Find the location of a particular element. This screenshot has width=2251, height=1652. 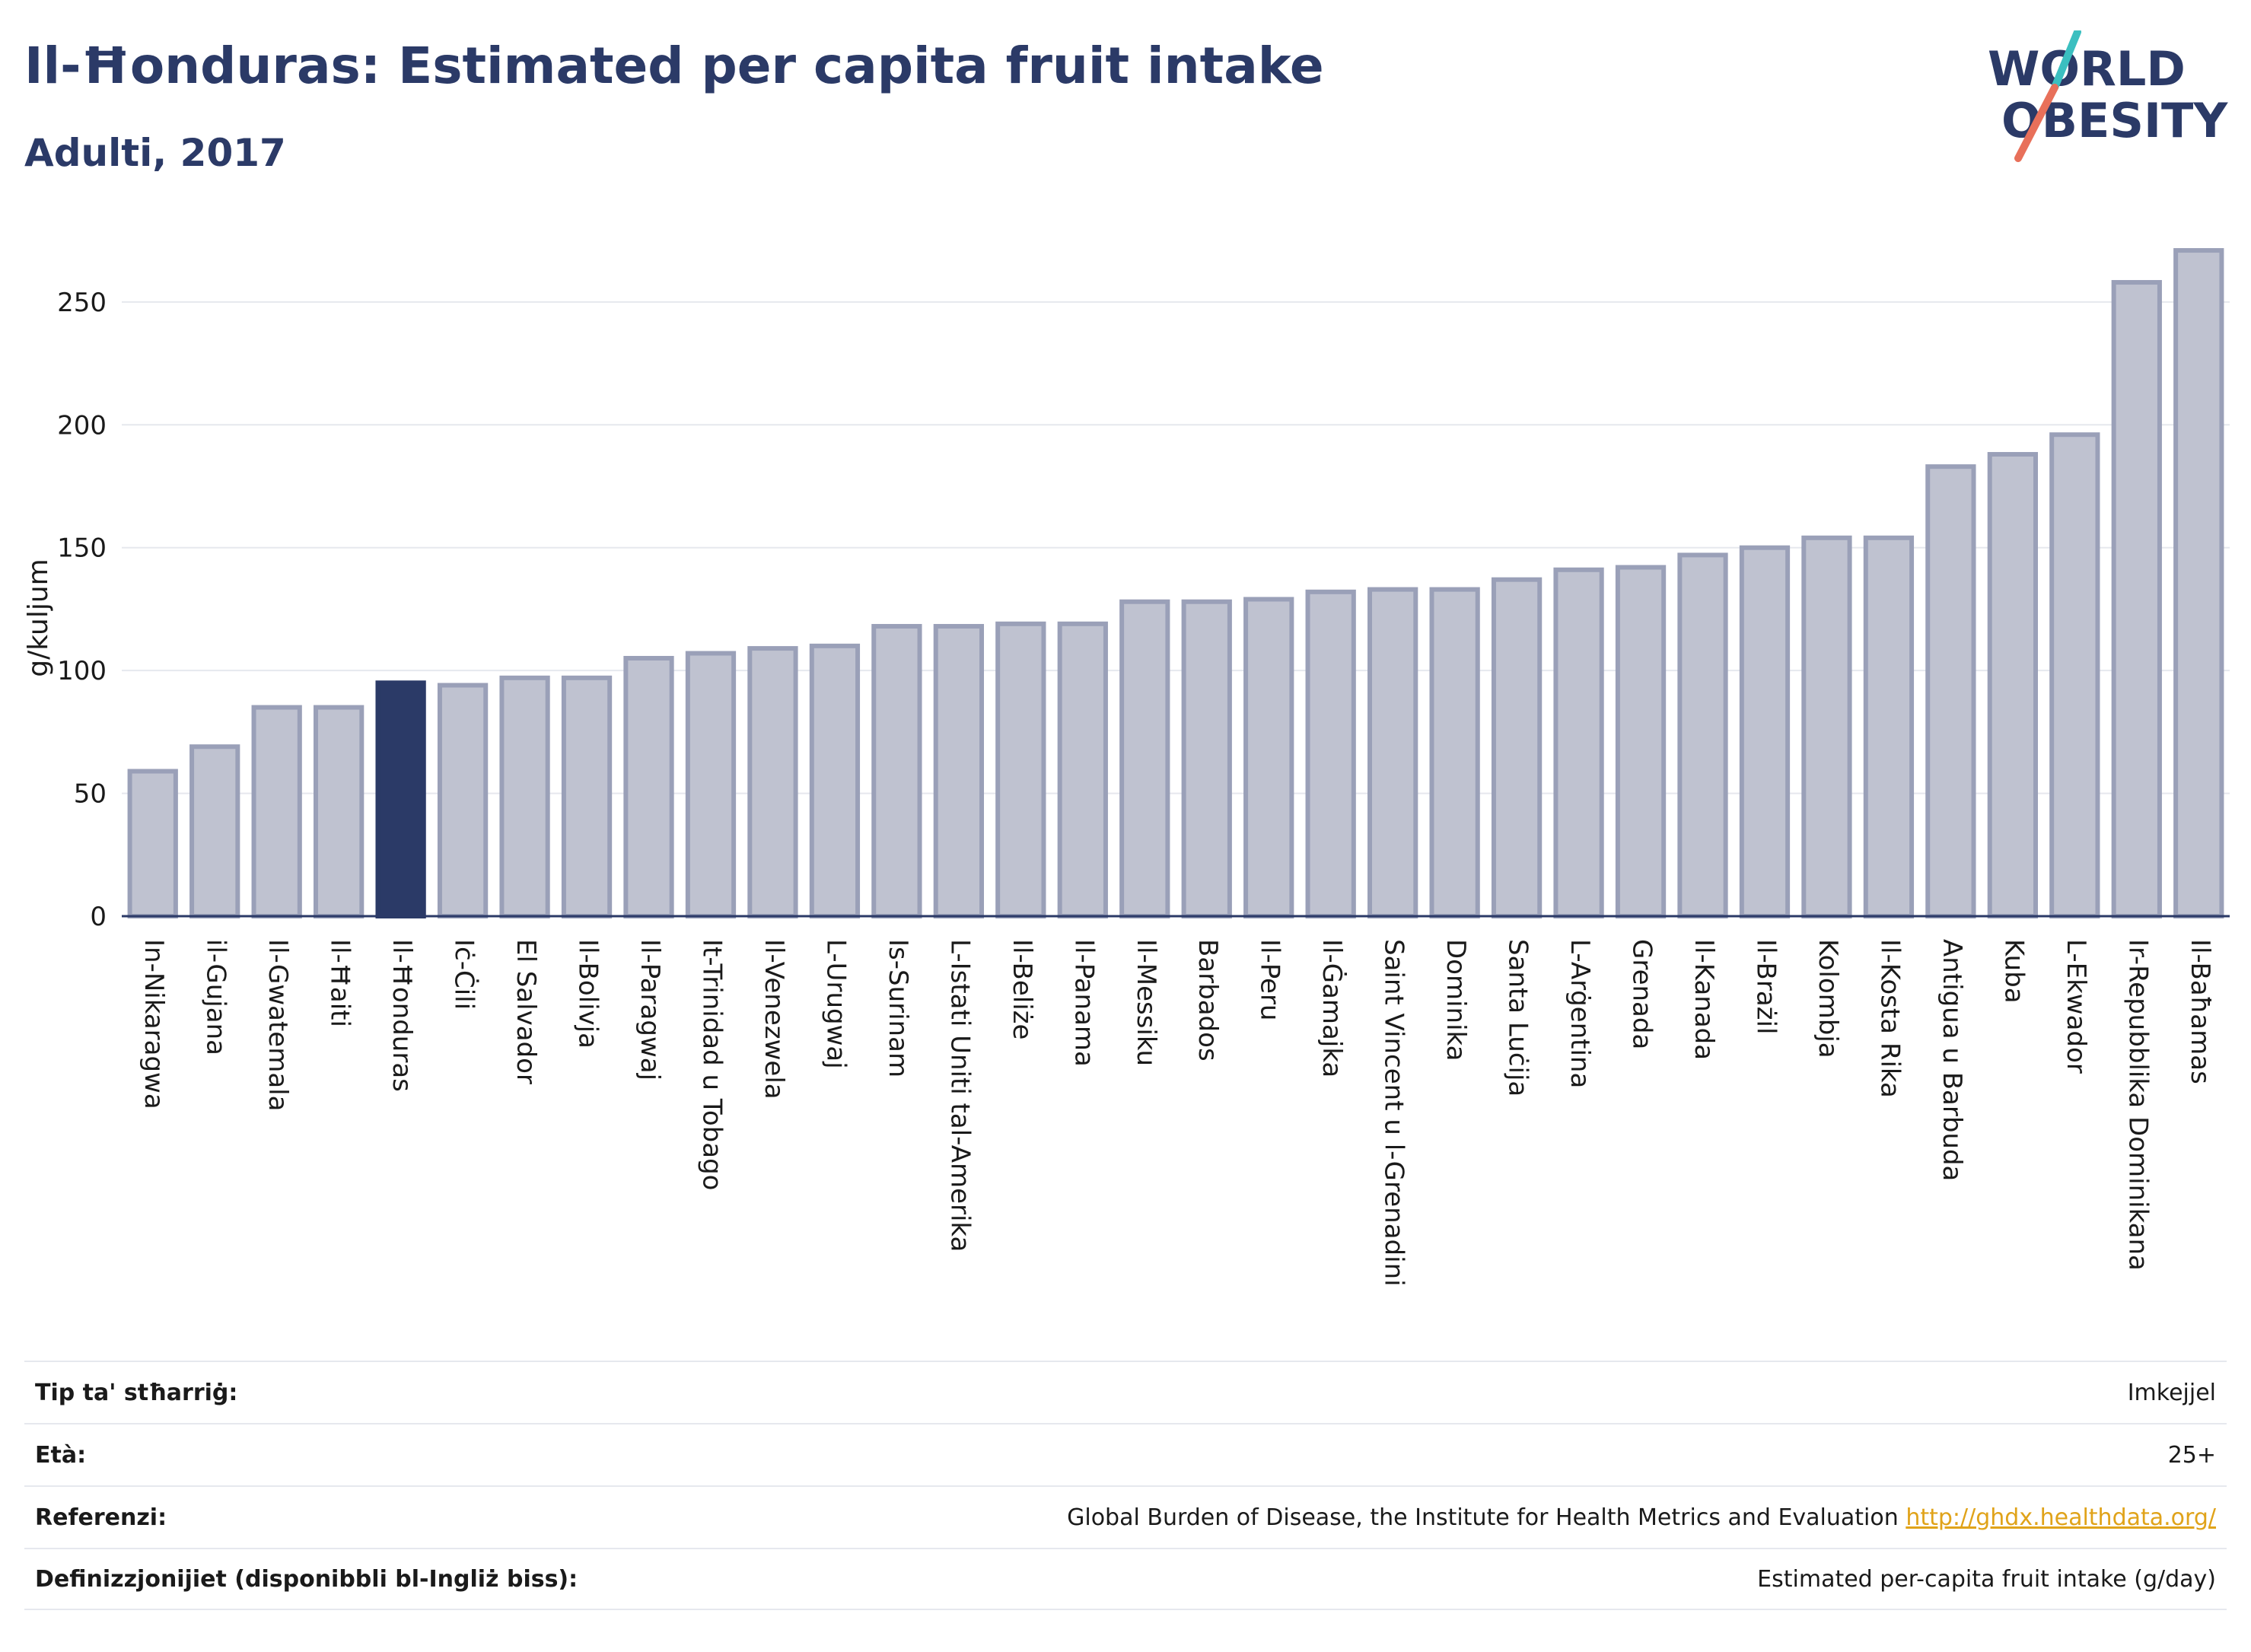

x-tick-label: It-Trinidad u Tobago is located at coordinates (711, 1064).